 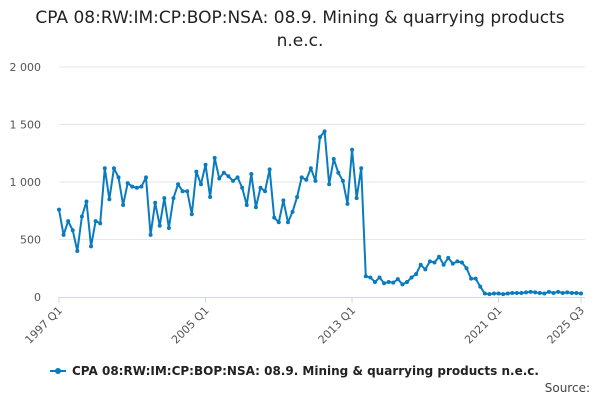 I want to click on source-credit: Source:, so click(x=567, y=388).